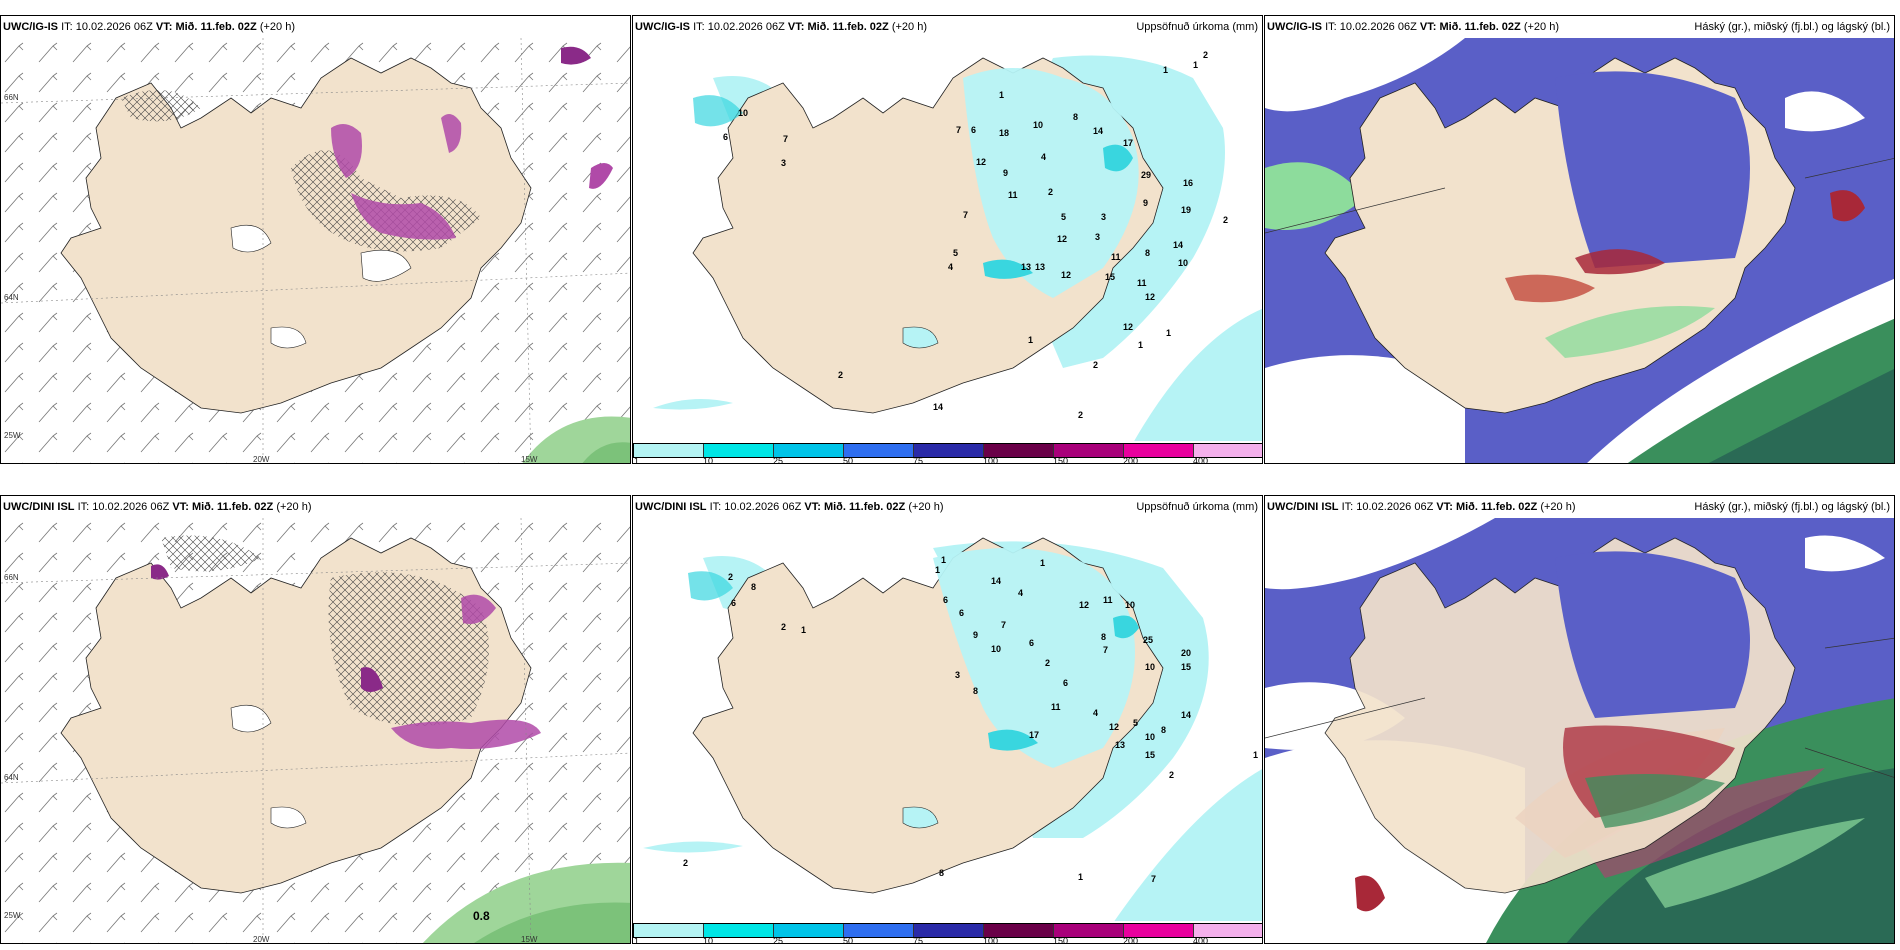  What do you see at coordinates (947, 452) in the screenshot?
I see `colorbar: 1 10 25 50 75 100 150 200 400` at bounding box center [947, 452].